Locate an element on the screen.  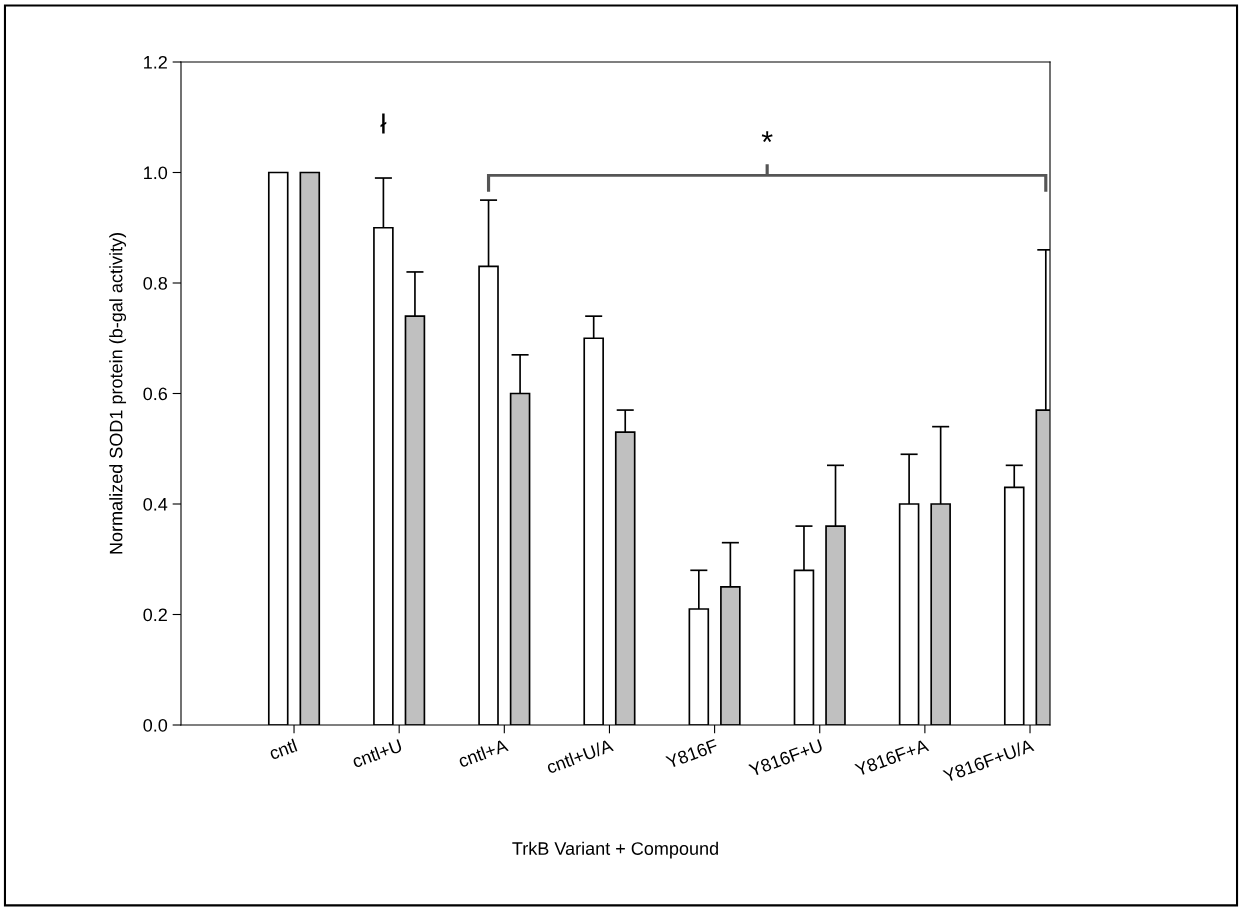
y-tick-label: 0.4 is located at coordinates (155, 504).